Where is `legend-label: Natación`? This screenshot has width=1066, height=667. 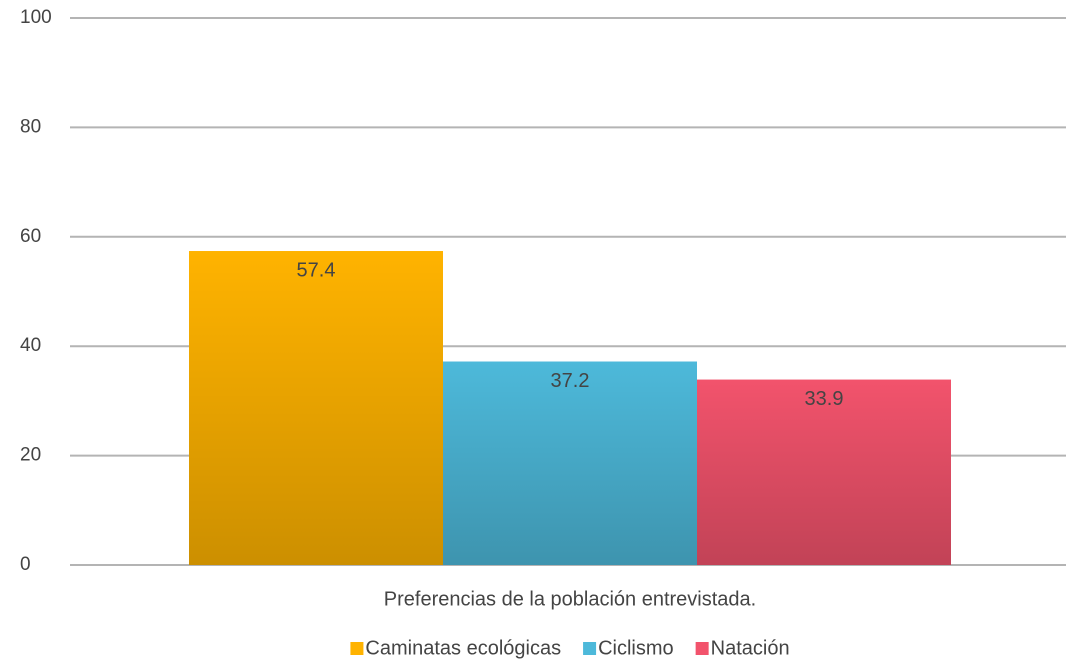 legend-label: Natación is located at coordinates (750, 648).